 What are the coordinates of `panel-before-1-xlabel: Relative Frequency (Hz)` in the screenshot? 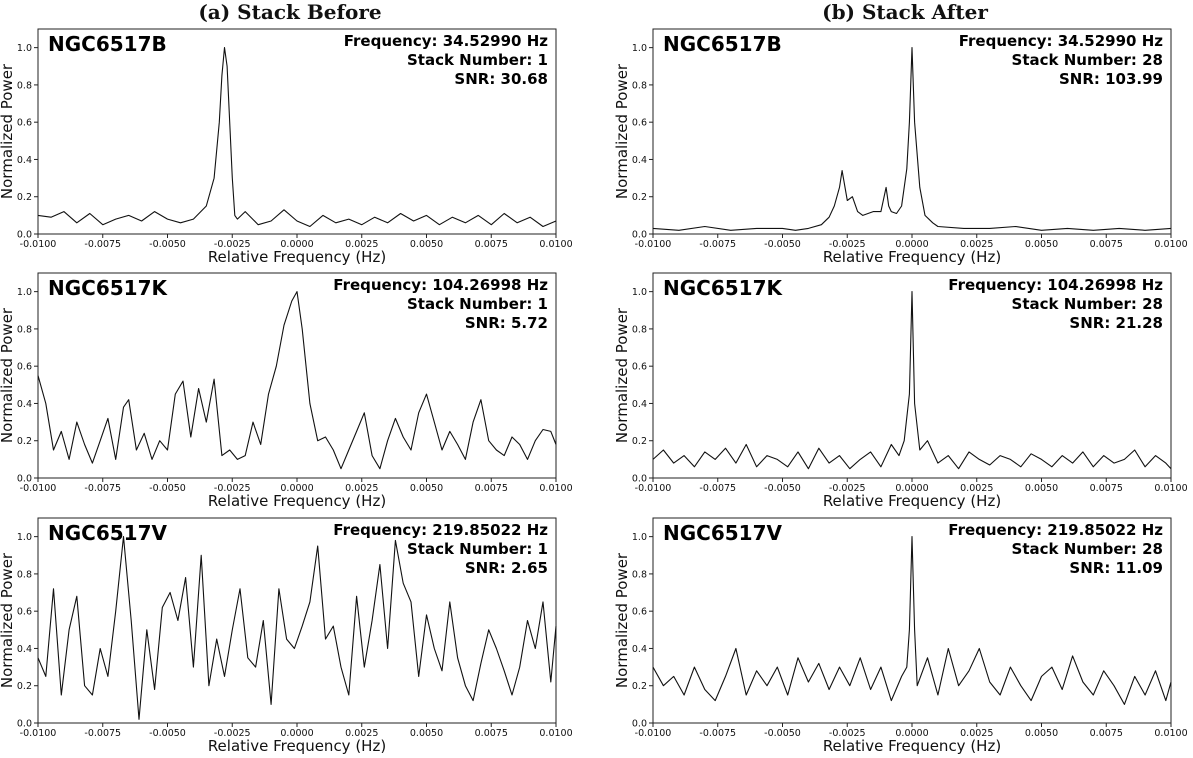 It's located at (297, 501).